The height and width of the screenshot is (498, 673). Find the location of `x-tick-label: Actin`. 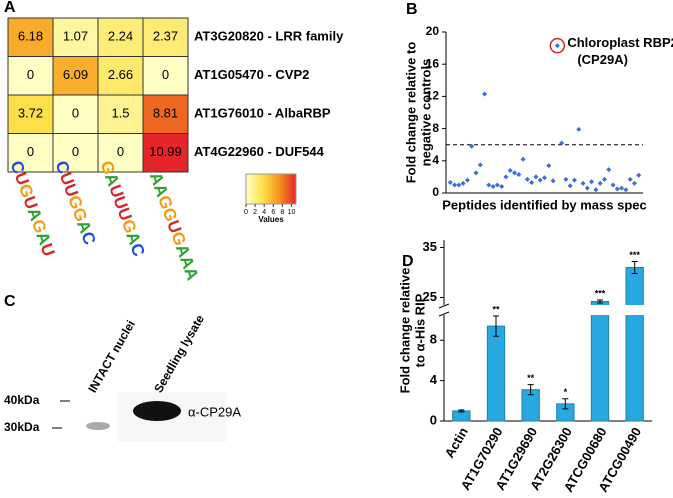

x-tick-label: Actin is located at coordinates (456, 443).